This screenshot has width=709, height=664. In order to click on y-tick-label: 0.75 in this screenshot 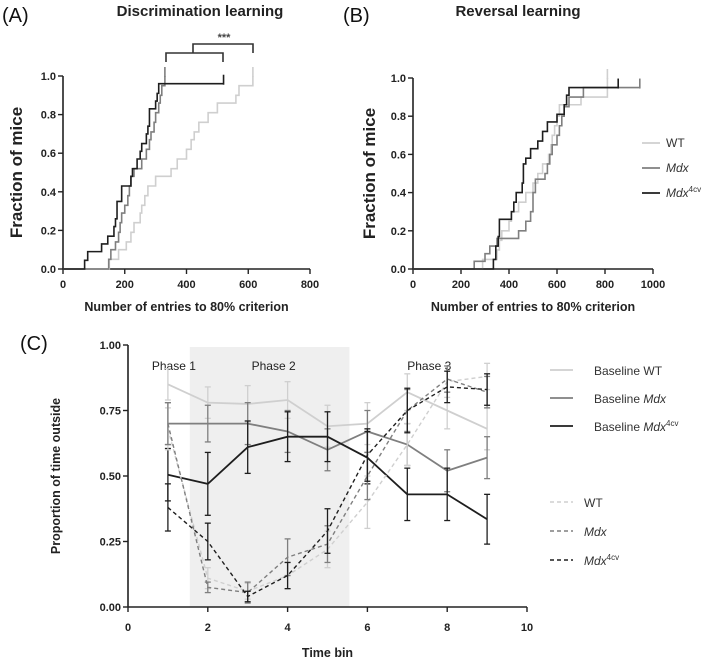, I will do `click(110, 412)`.